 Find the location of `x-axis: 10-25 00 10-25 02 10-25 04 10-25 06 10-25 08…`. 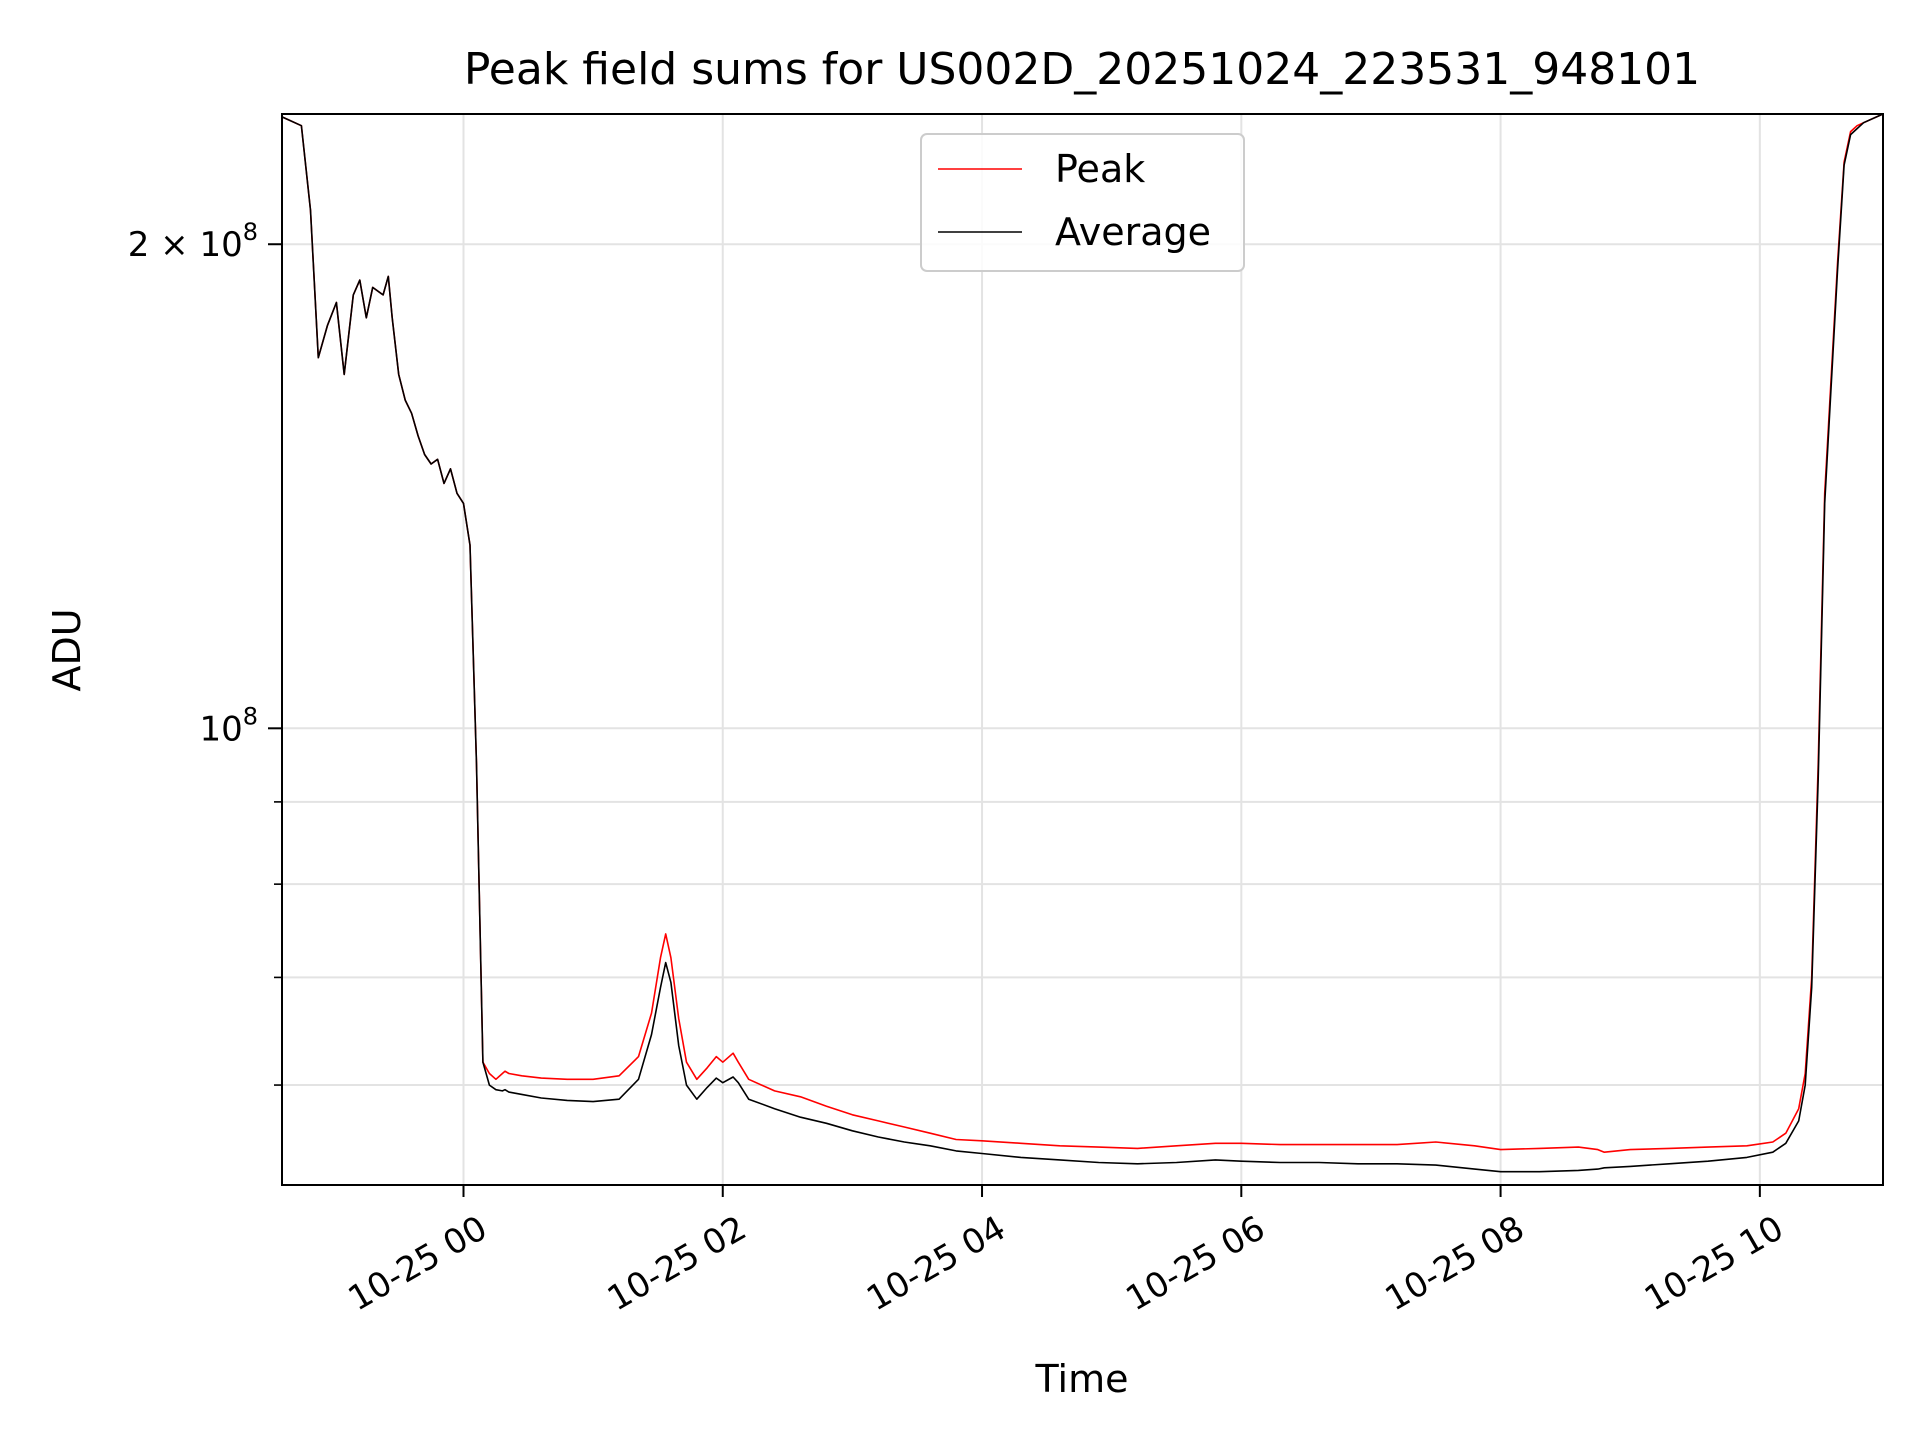

x-axis: 10-25 00 10-25 02 10-25 04 10-25 06 10-25 08… is located at coordinates (1066, 1252).